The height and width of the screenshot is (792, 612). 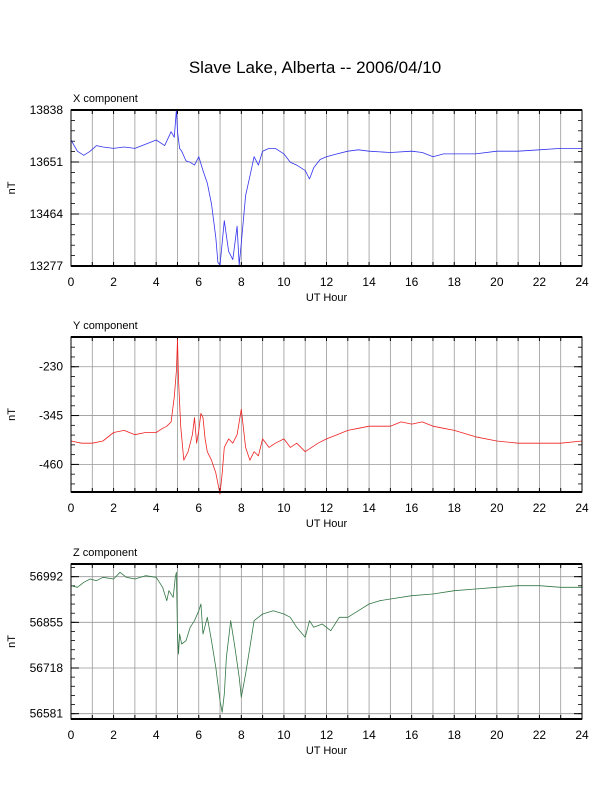 What do you see at coordinates (47, 714) in the screenshot?
I see `y-tick-label: 56581` at bounding box center [47, 714].